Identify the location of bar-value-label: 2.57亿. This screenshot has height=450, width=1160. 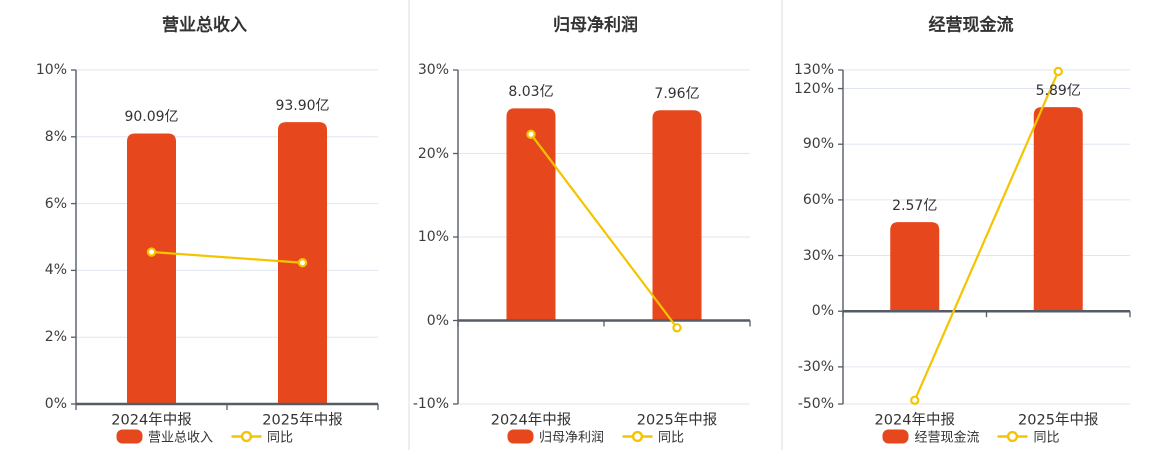
(915, 206).